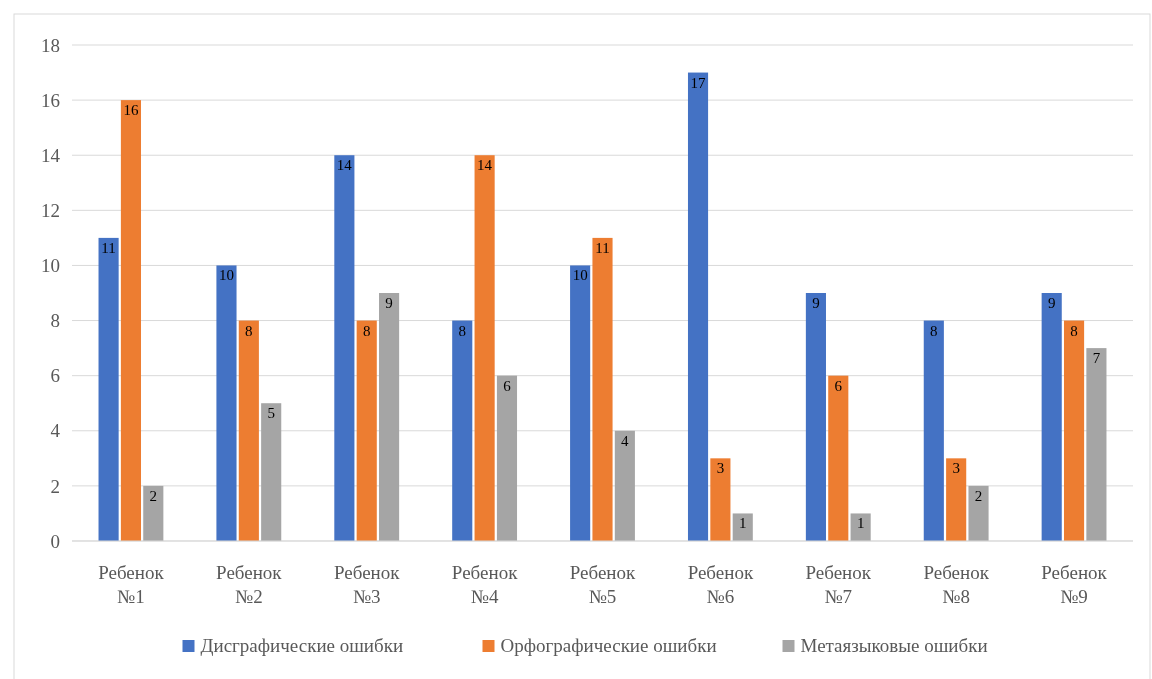 This screenshot has height=679, width=1152. I want to click on y-tick-label: 2, so click(55, 486).